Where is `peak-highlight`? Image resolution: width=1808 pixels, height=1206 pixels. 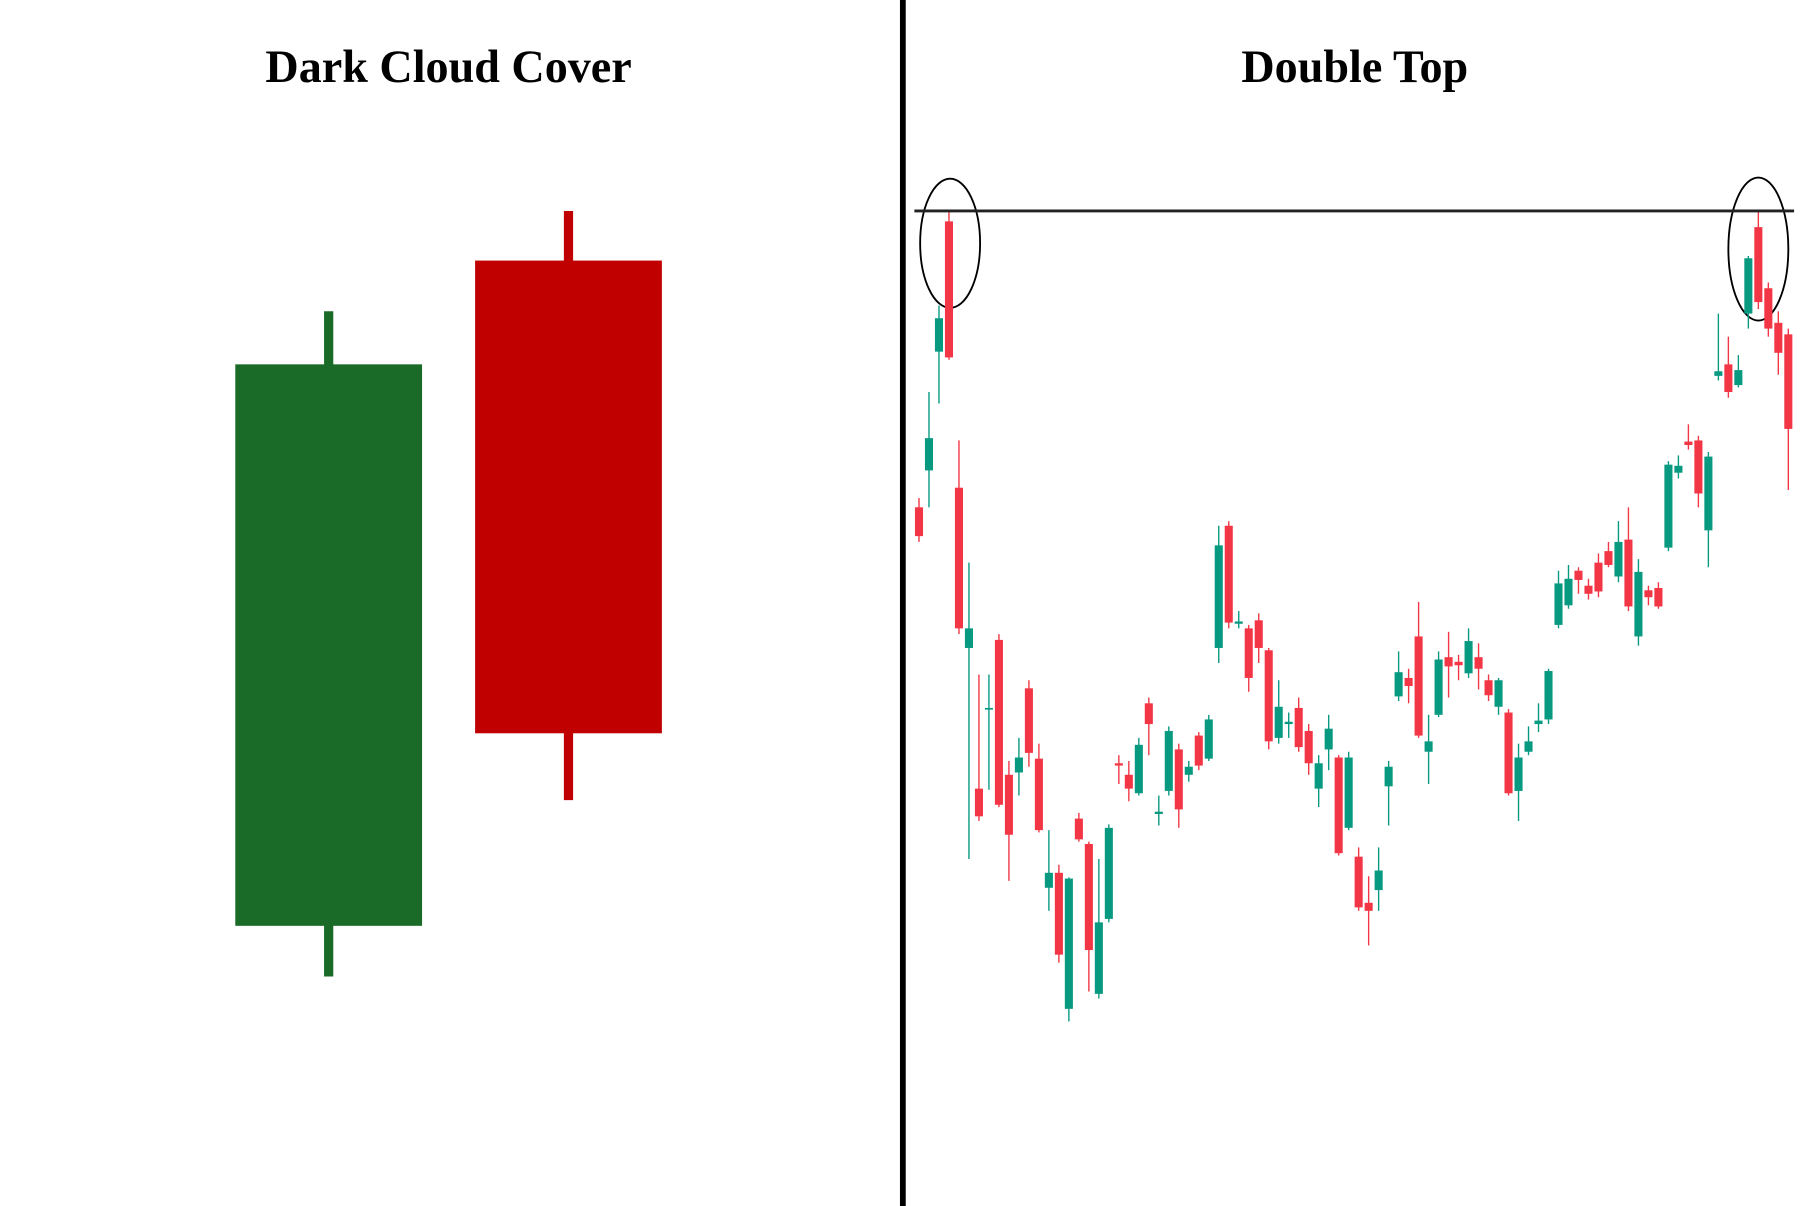 peak-highlight is located at coordinates (1758, 249).